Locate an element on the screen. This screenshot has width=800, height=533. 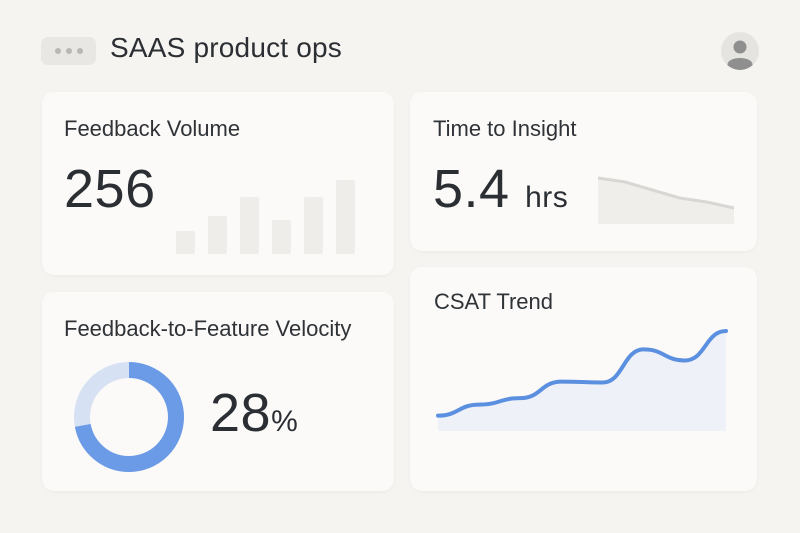
time-to-insight-sparkline is located at coordinates (666, 200).